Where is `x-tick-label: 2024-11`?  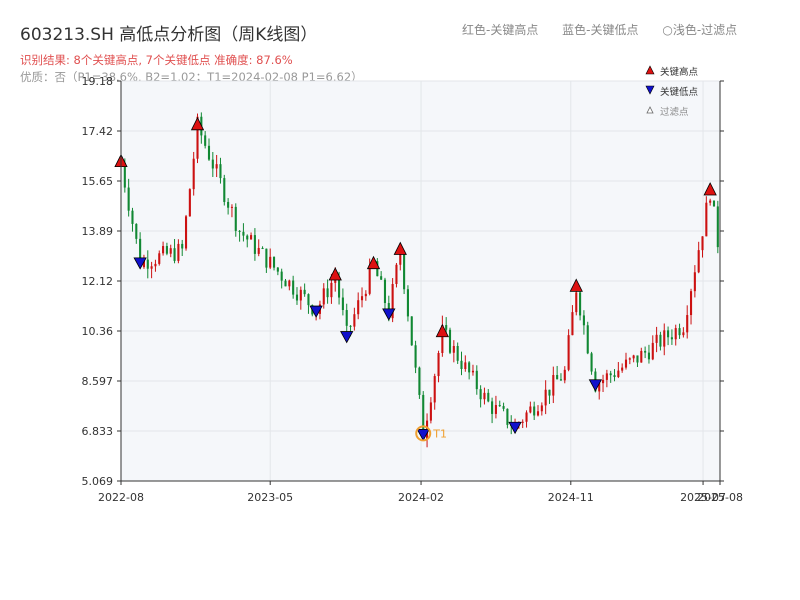 x-tick-label: 2024-11 is located at coordinates (571, 497).